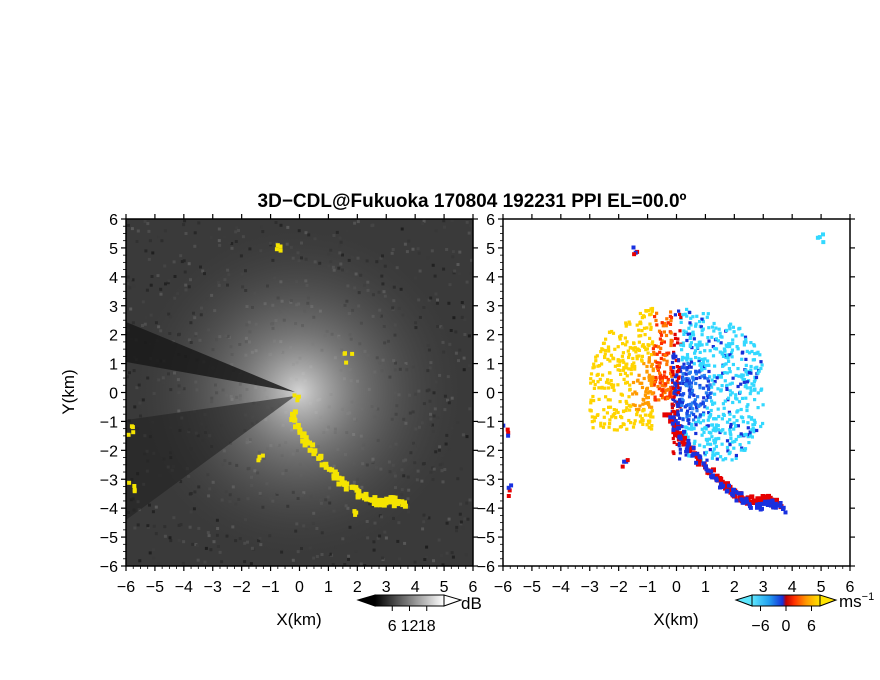 This screenshot has width=880, height=680. Describe the element at coordinates (743, 600) in the screenshot. I see `velocity-colorbar-left-arrow` at that location.